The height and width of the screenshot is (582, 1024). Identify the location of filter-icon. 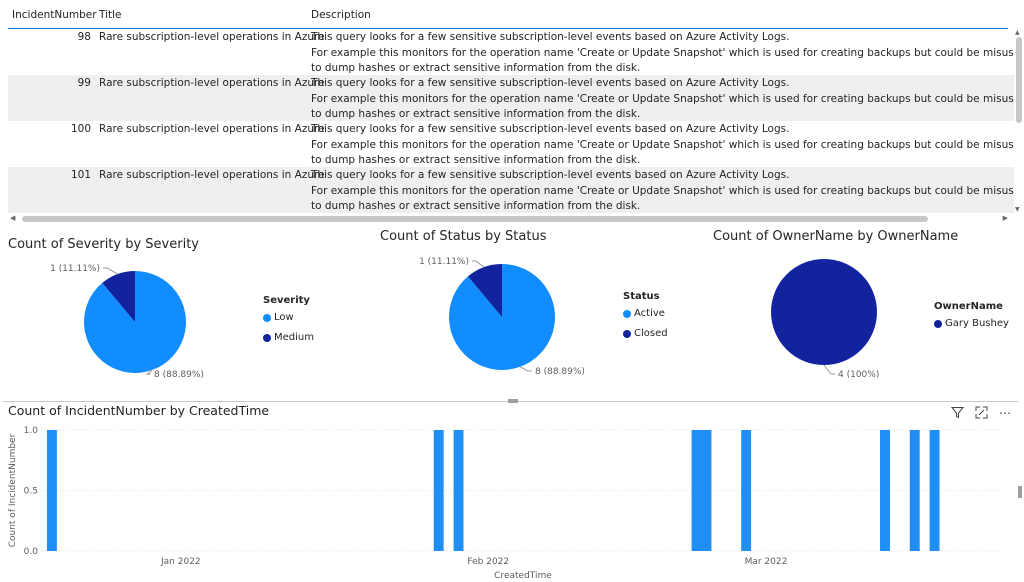
(957, 413).